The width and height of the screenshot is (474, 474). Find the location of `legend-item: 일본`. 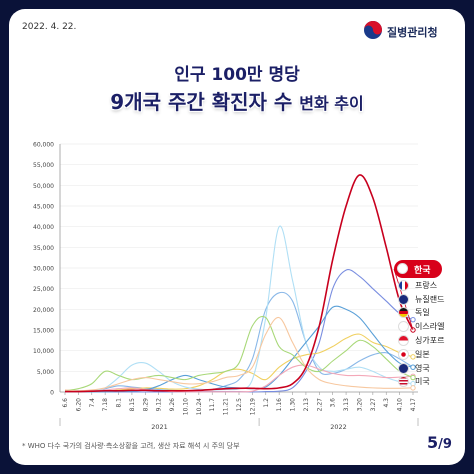

legend-item: 일본 is located at coordinates (414, 355).